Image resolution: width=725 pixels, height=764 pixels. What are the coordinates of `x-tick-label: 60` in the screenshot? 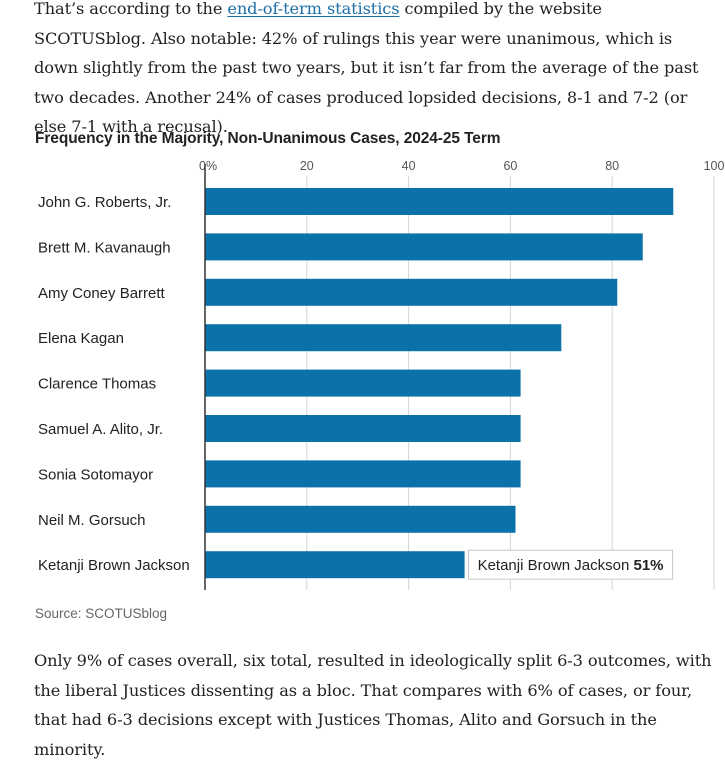 It's located at (510, 166).